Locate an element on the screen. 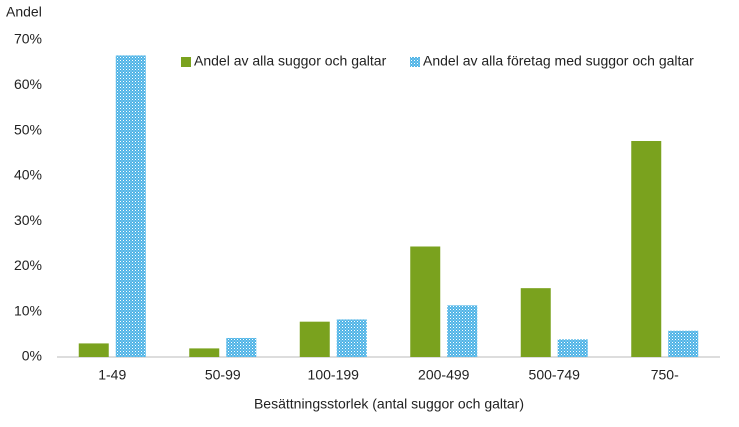 The width and height of the screenshot is (739, 427). y-axis-label: Andel is located at coordinates (24, 12).